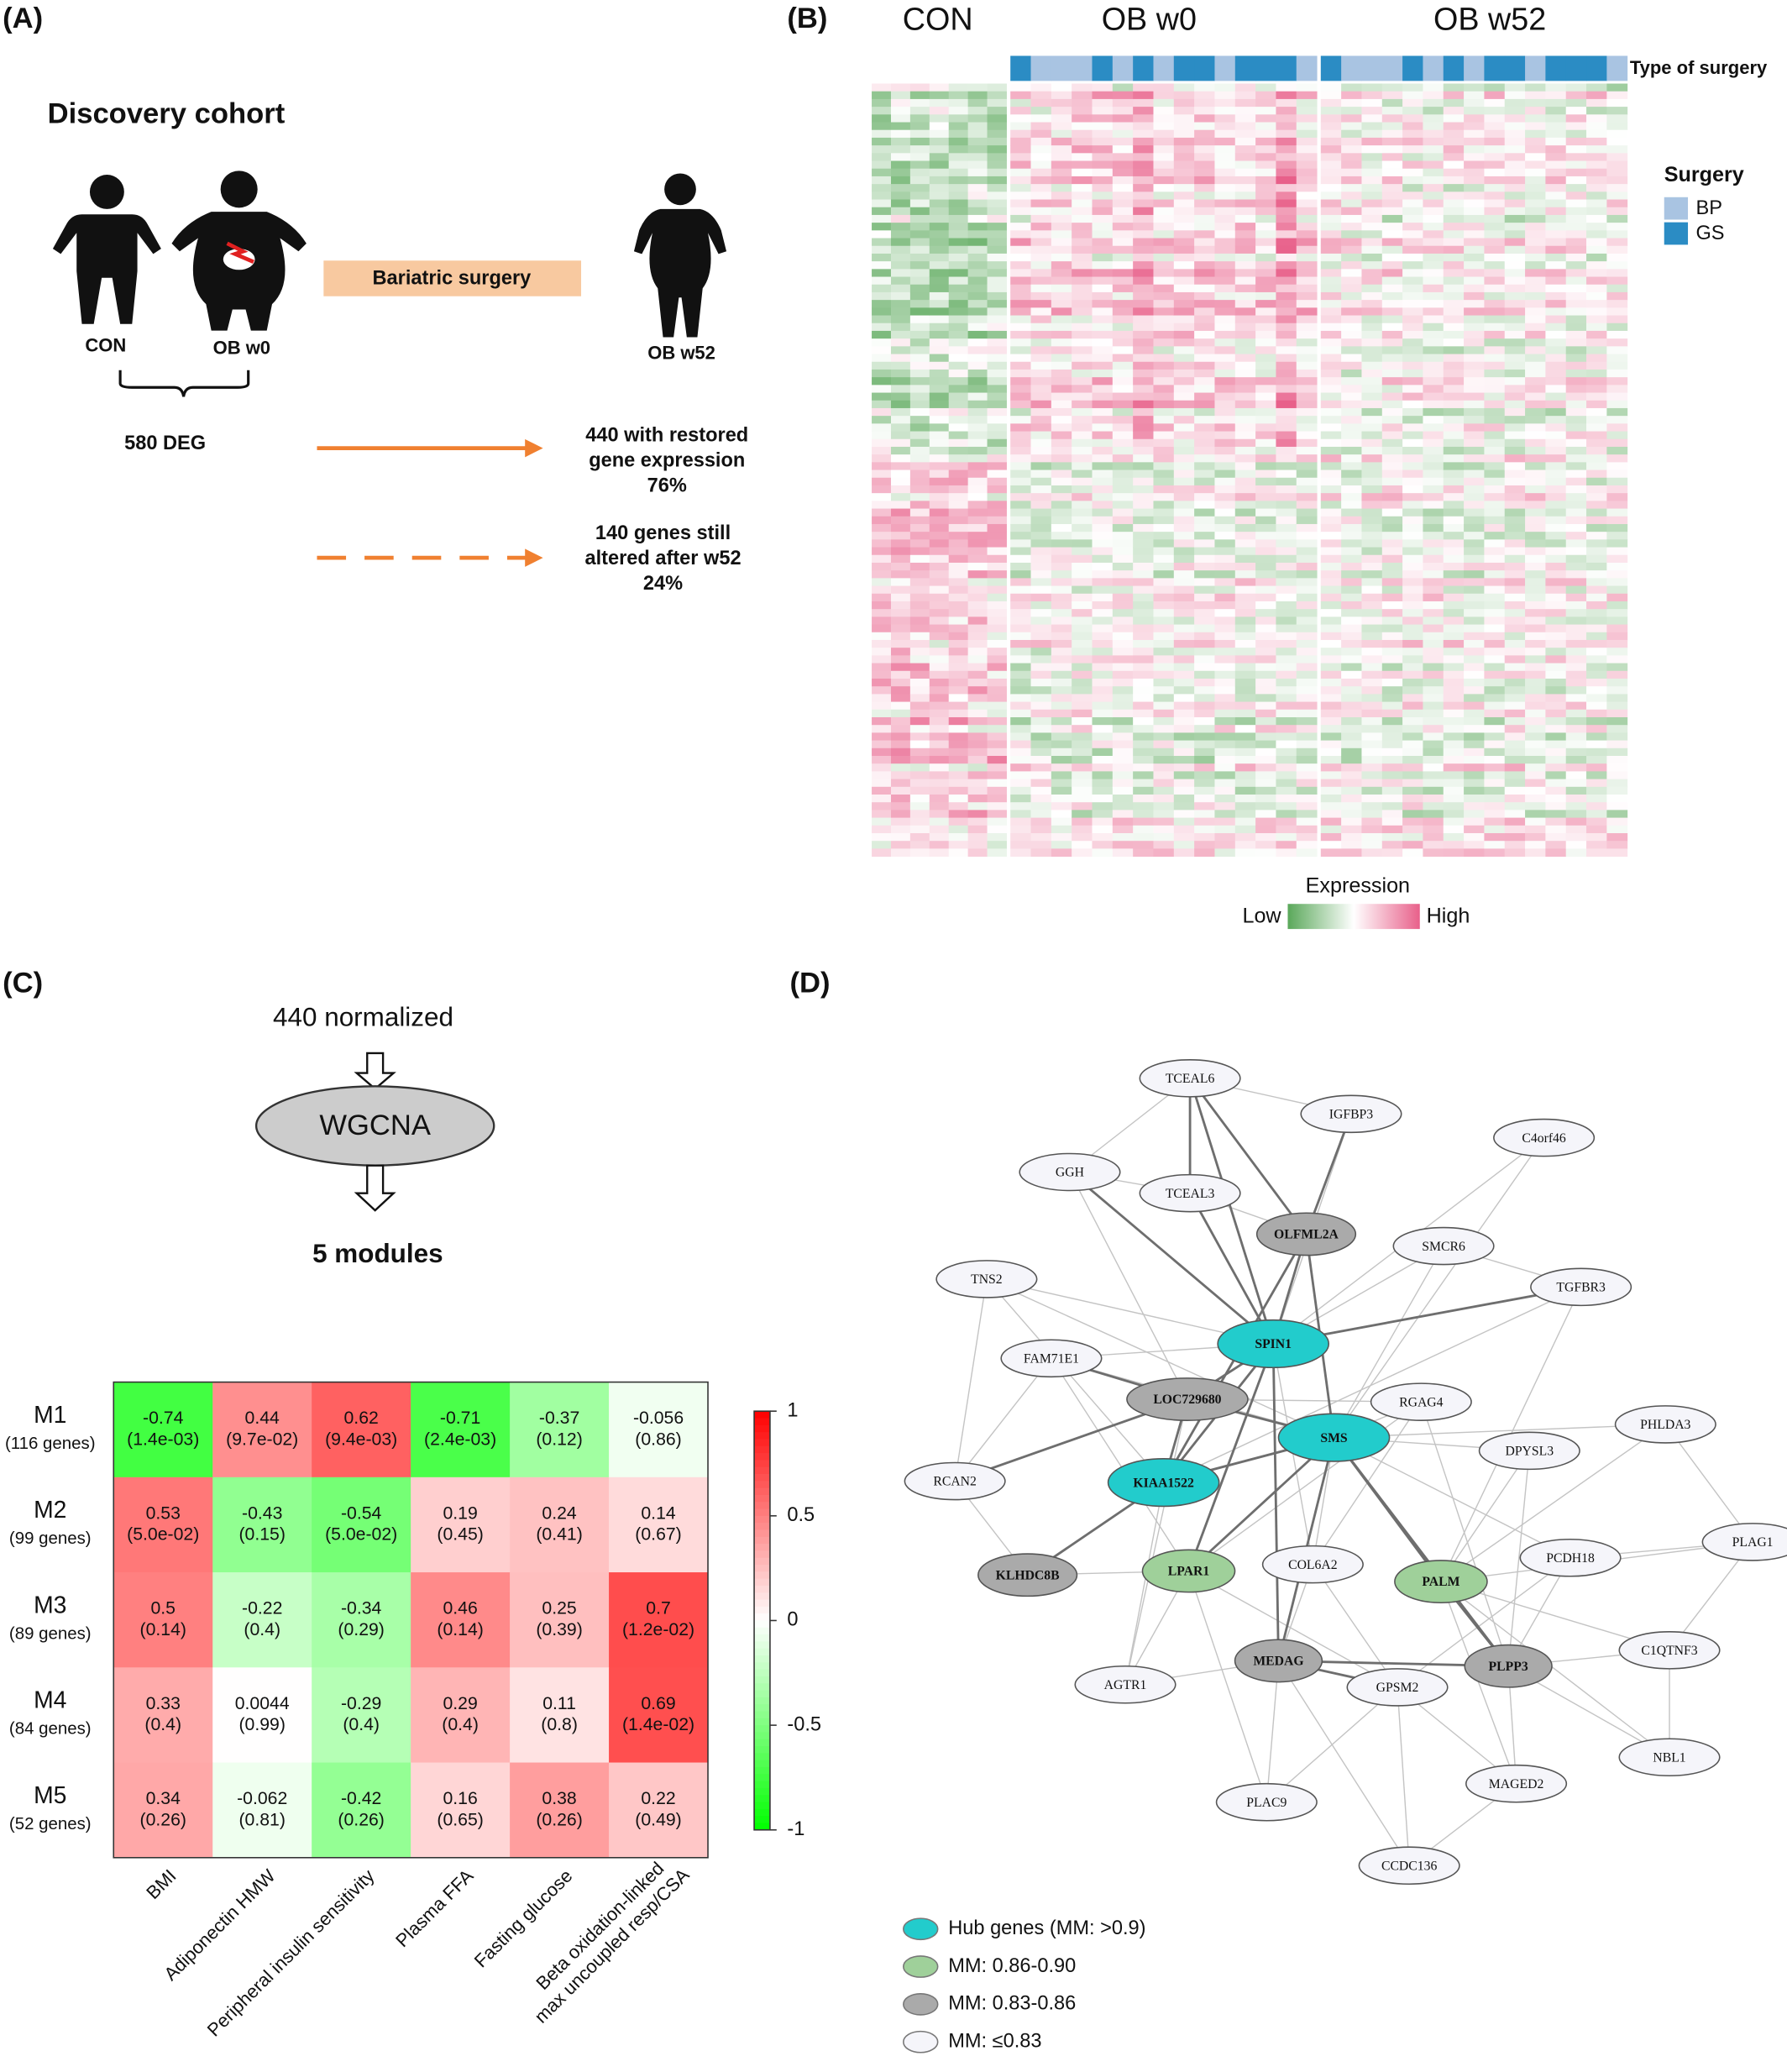  Describe the element at coordinates (1439, 1288) in the screenshot. I see `edge` at that location.